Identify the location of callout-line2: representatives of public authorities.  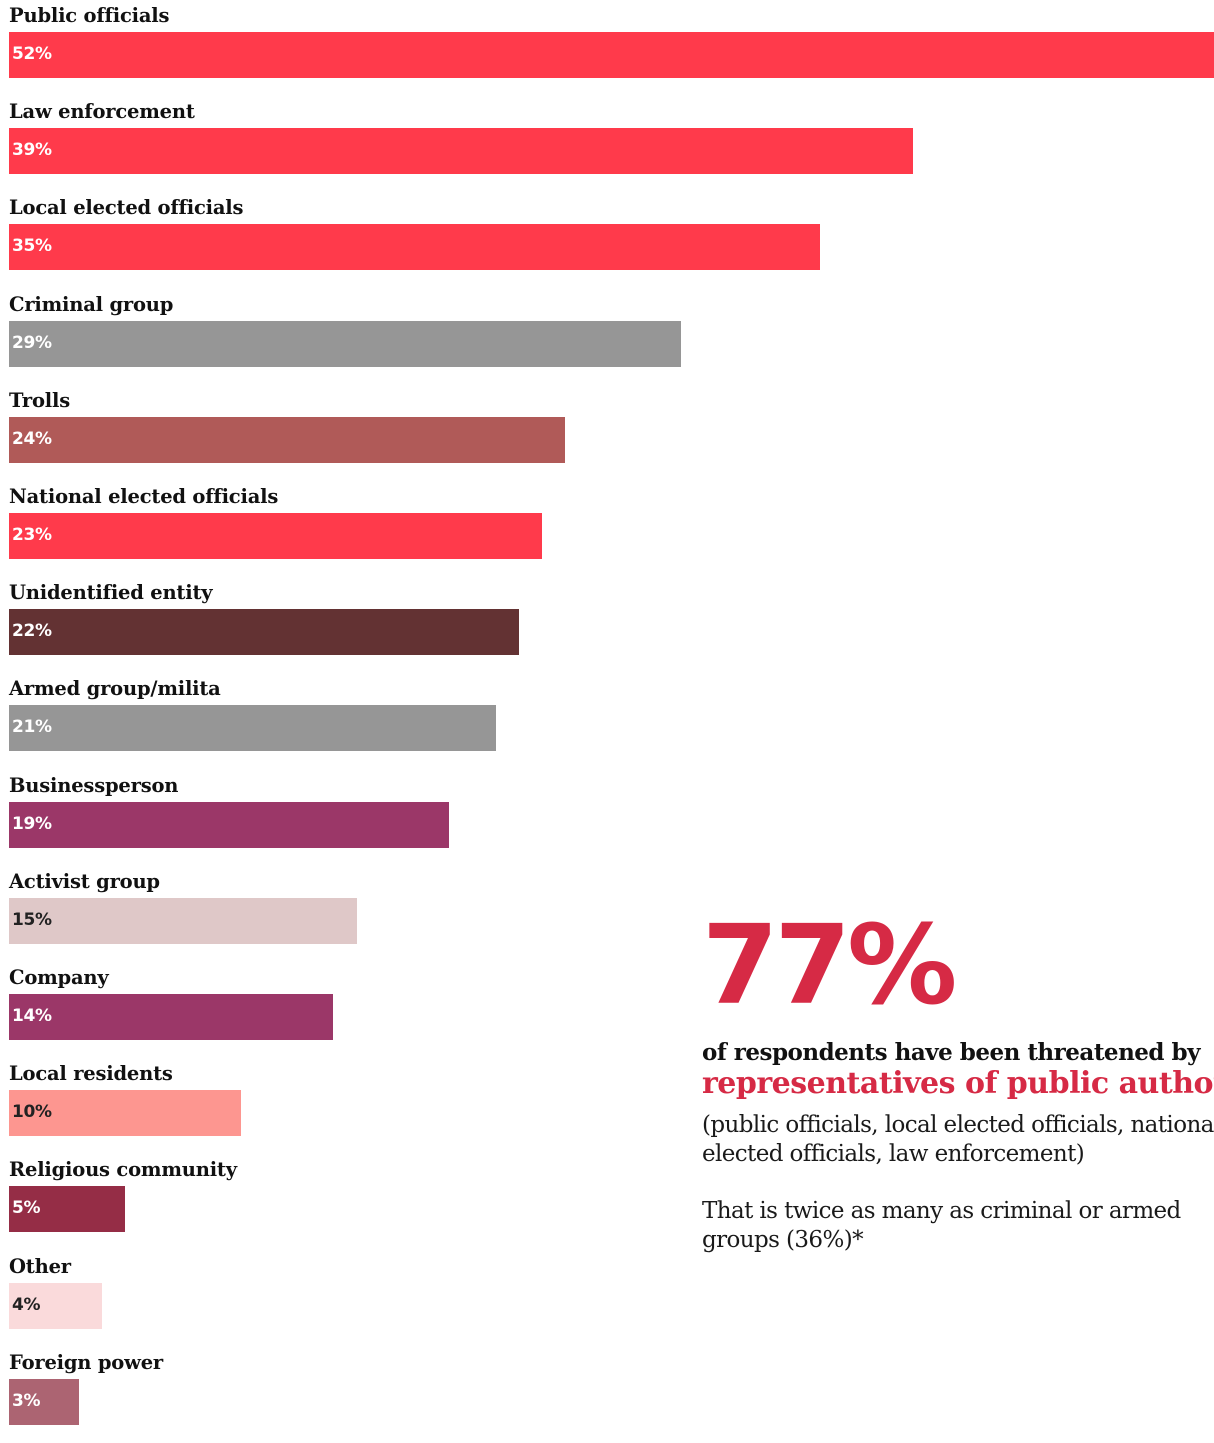
(958, 1083).